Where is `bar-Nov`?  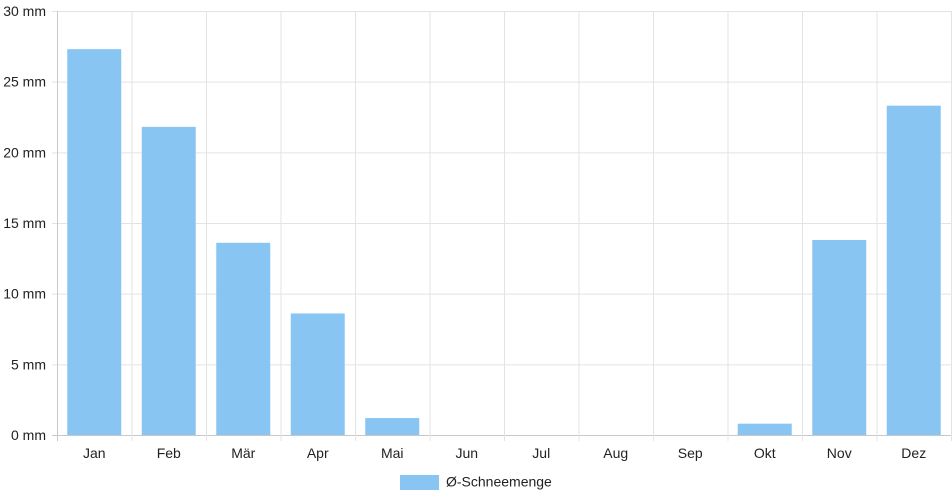 bar-Nov is located at coordinates (839, 337).